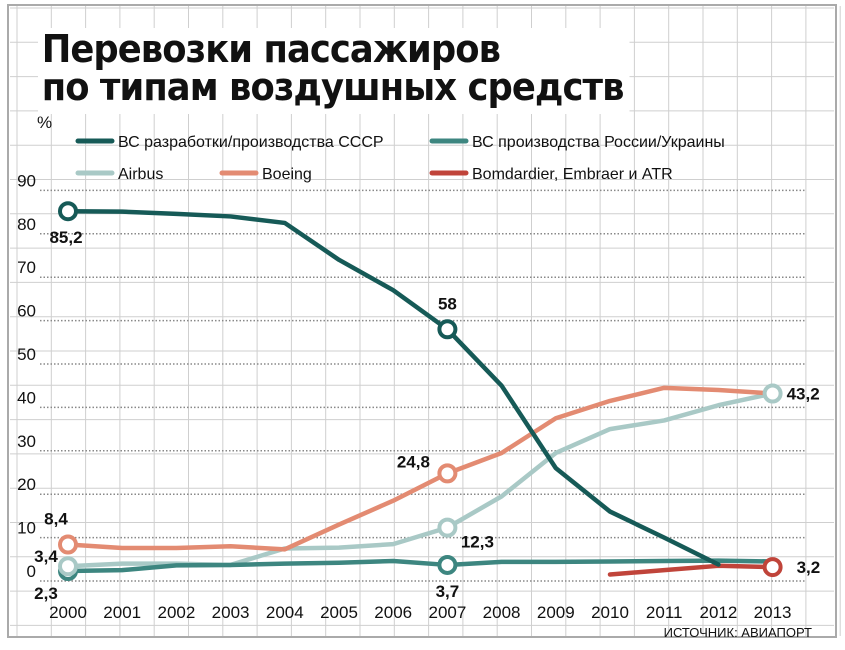 The image size is (845, 650). I want to click on x-tick-label: 2009, so click(556, 612).